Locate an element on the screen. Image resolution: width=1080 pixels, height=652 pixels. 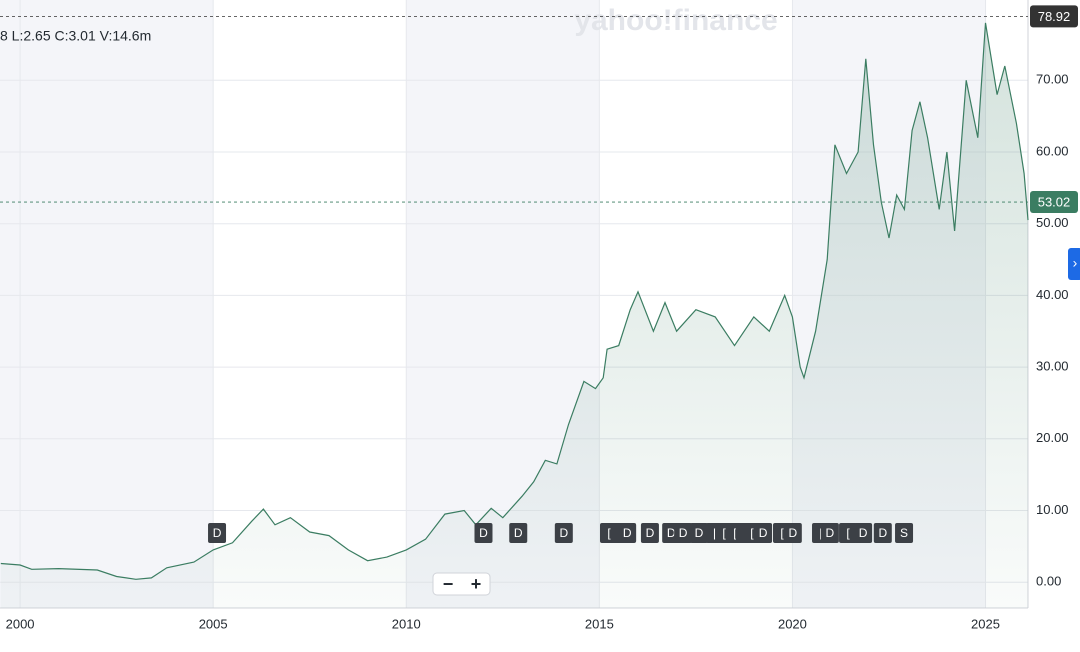
y-tick-label: 20.00 is located at coordinates (1052, 437).